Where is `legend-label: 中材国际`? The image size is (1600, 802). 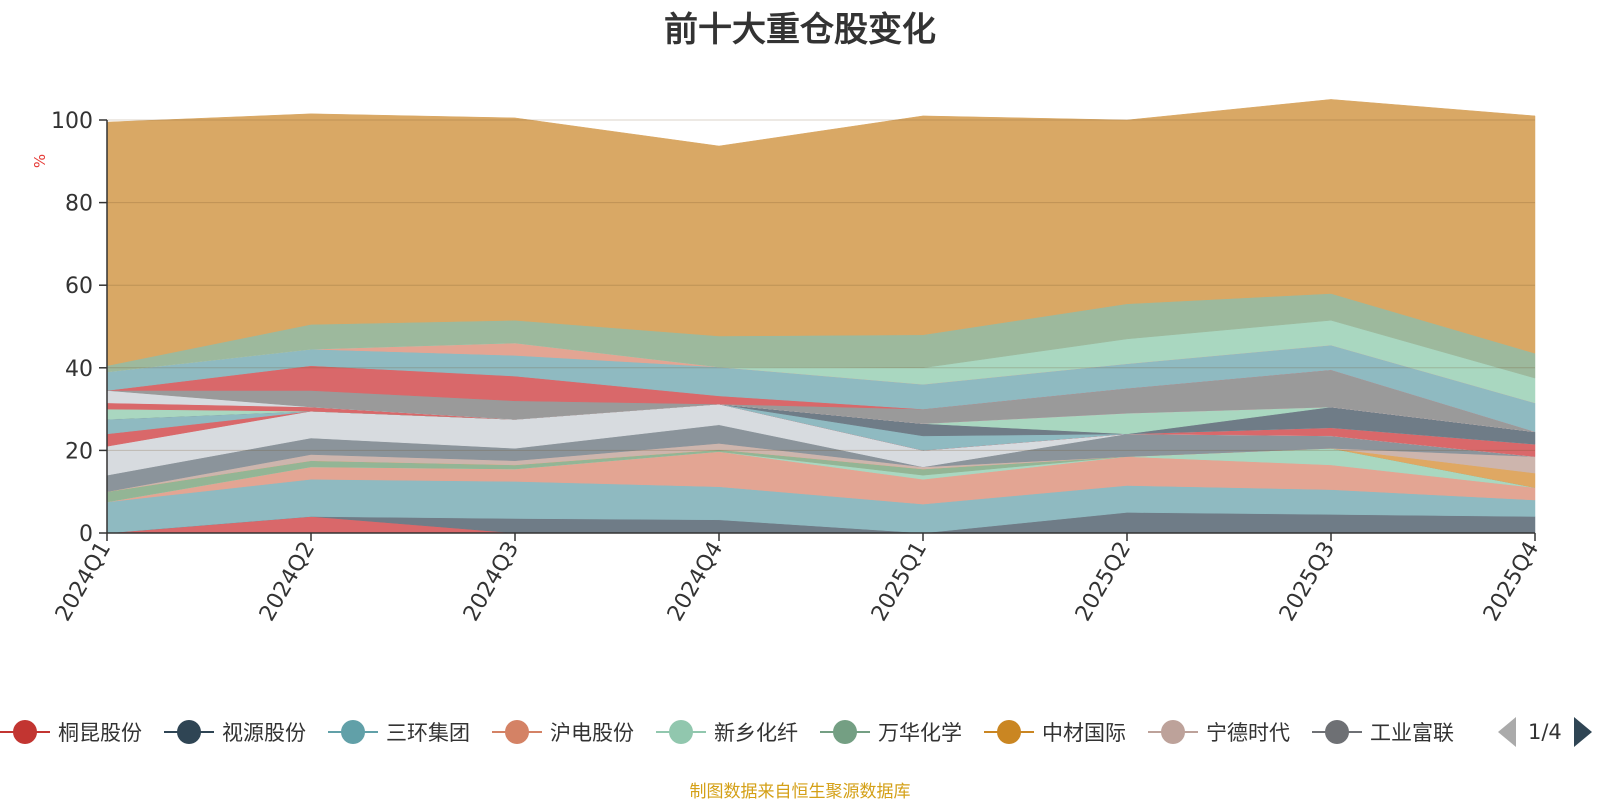
legend-label: 中材国际 is located at coordinates (1084, 733).